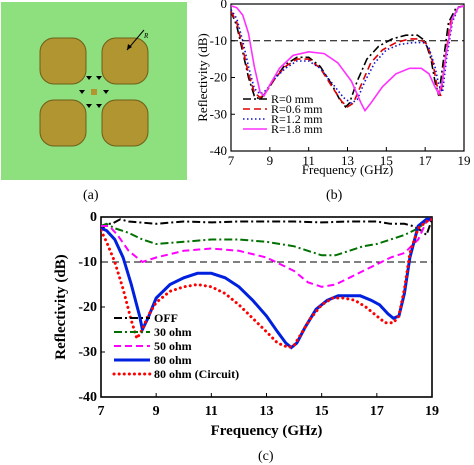 The image size is (474, 465). I want to click on panel-label-c: (c), so click(266, 456).